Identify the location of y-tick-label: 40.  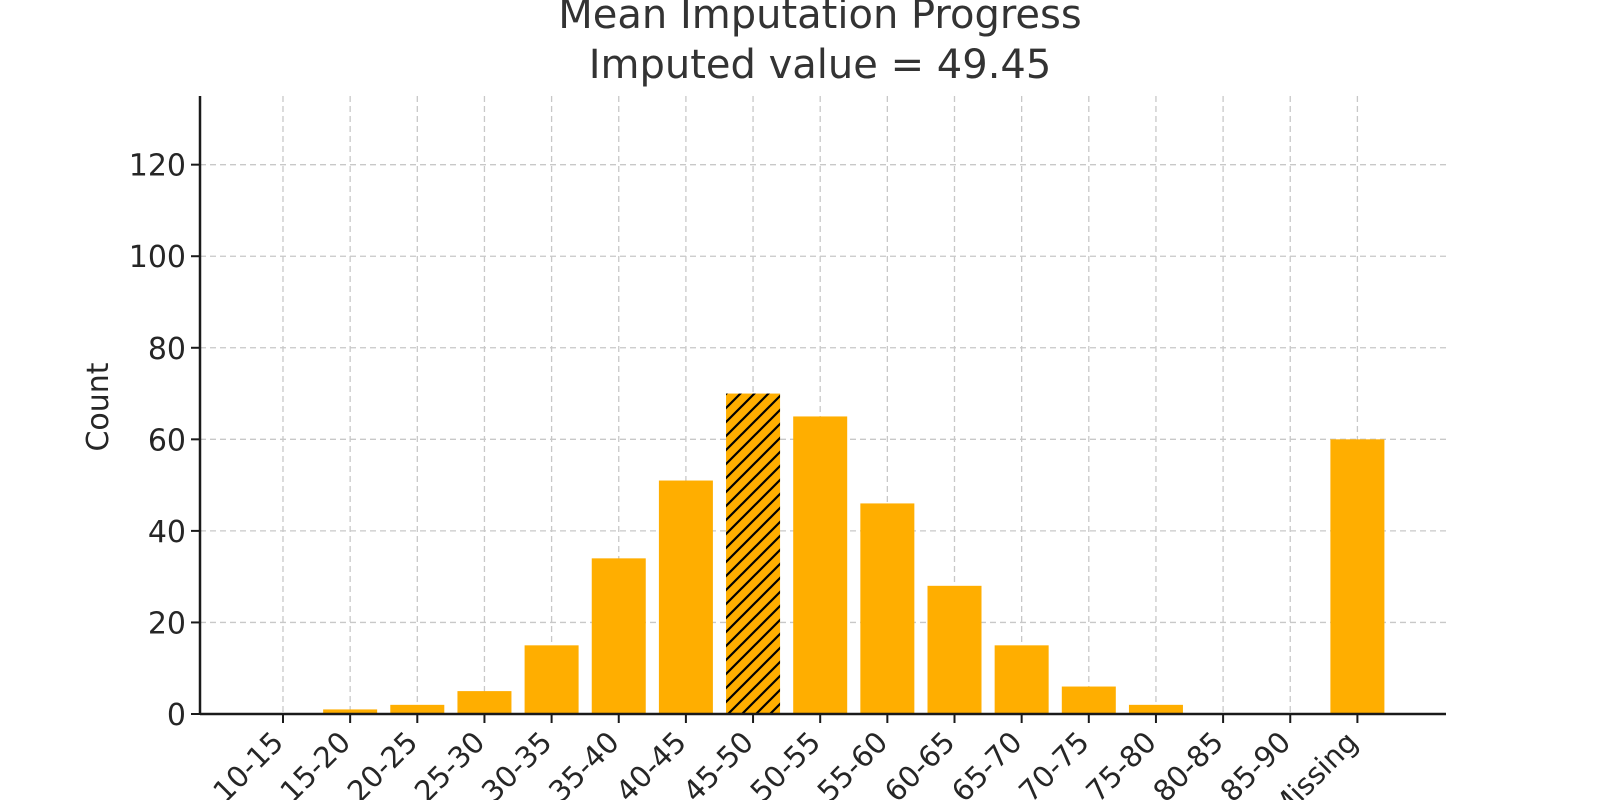
(167, 532).